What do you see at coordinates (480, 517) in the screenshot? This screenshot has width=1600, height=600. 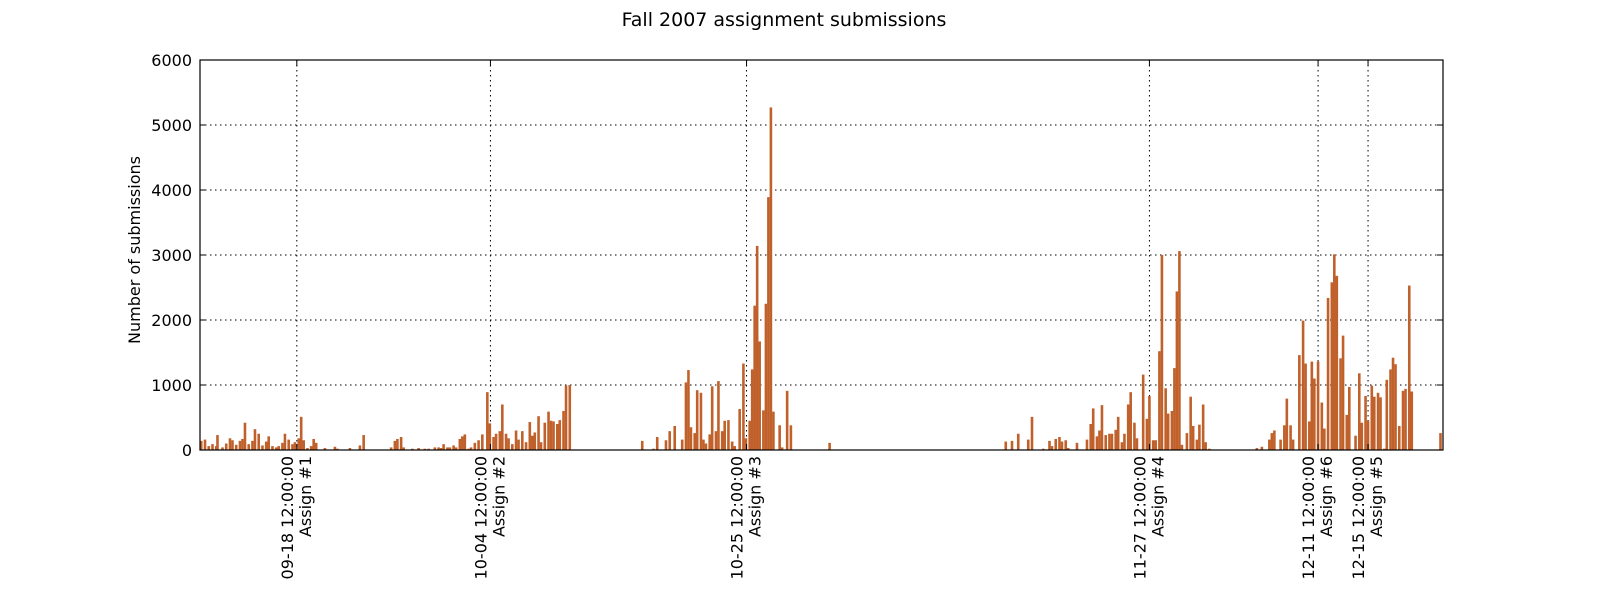 I see `x-tick-date: 10-04 12:00:00` at bounding box center [480, 517].